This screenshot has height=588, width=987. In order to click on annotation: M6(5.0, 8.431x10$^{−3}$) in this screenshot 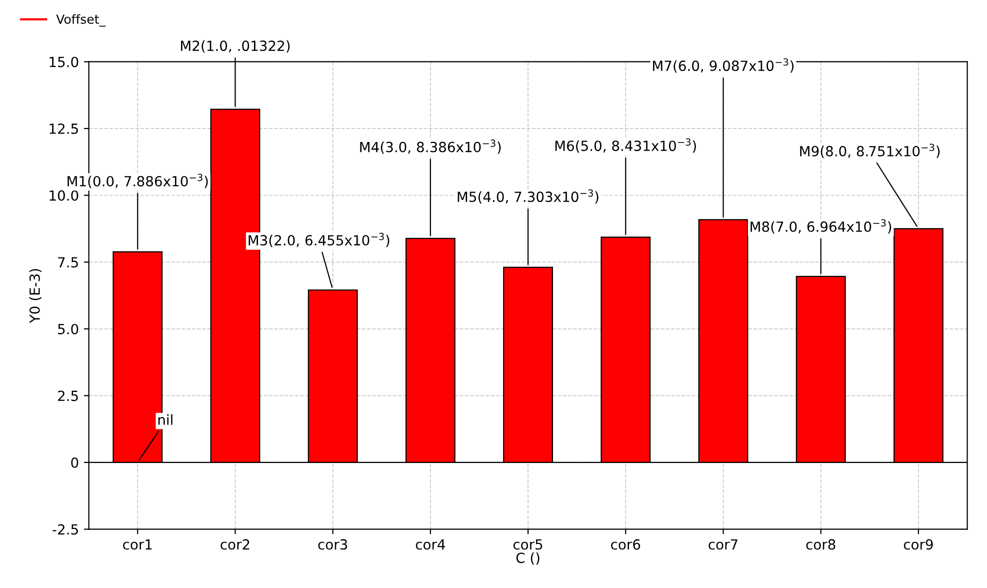, I will do `click(625, 145)`.